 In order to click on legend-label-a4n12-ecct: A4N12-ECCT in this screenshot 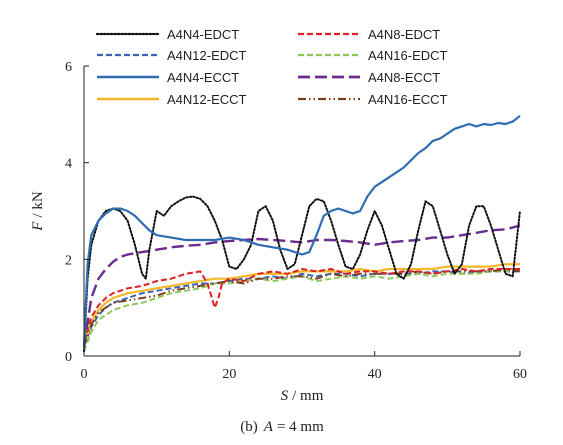, I will do `click(207, 99)`.